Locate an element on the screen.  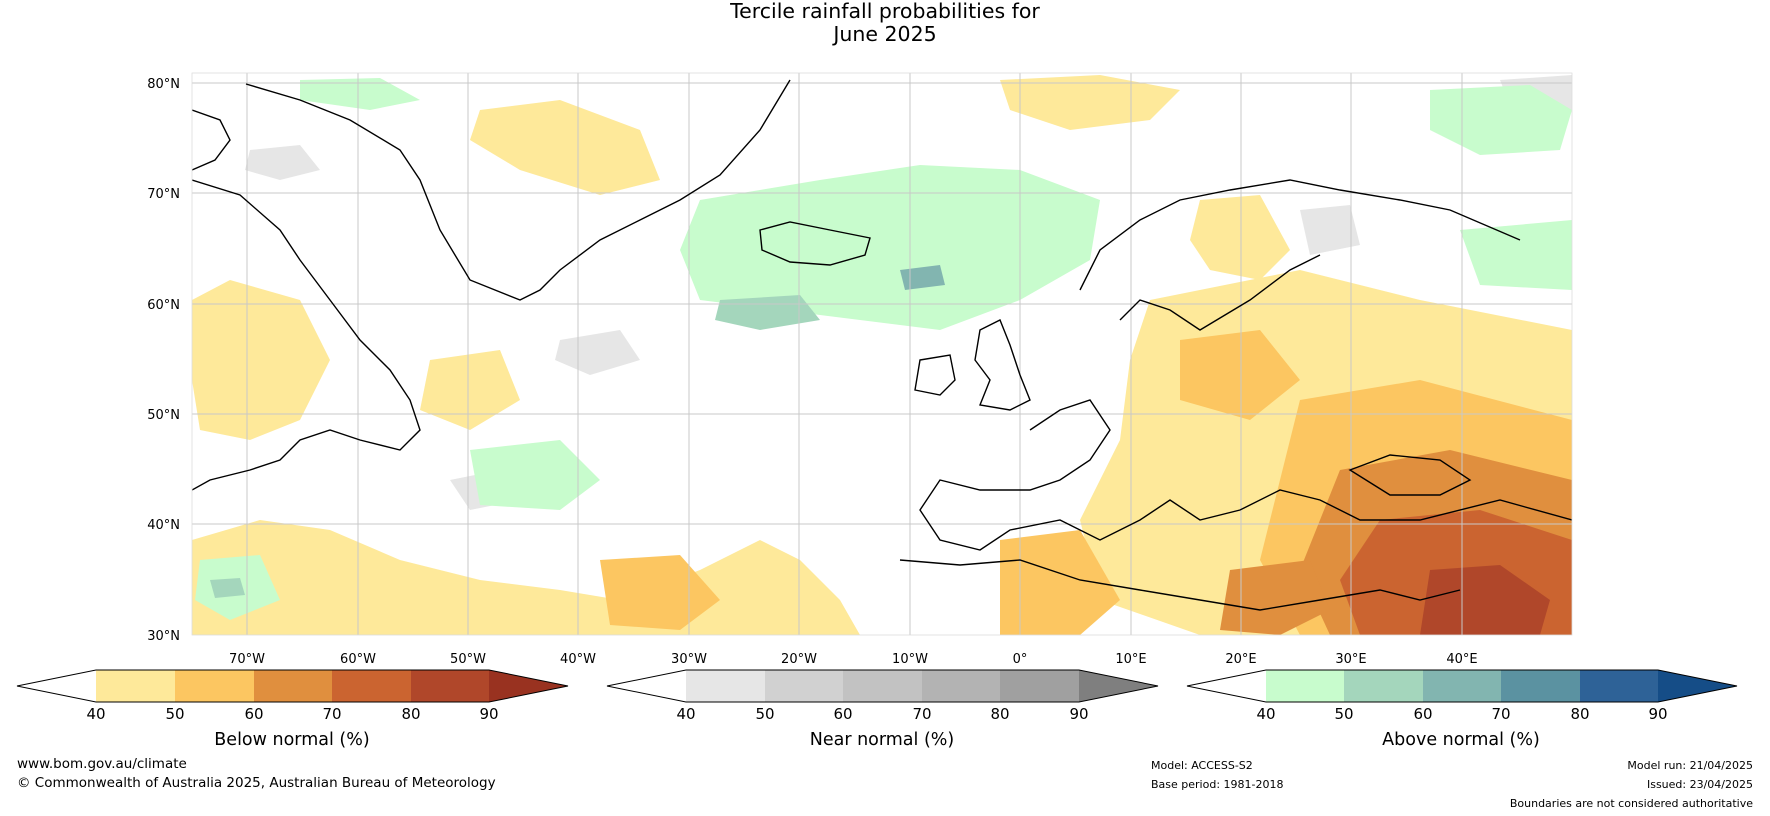
iceland-coast is located at coordinates (815, 243).